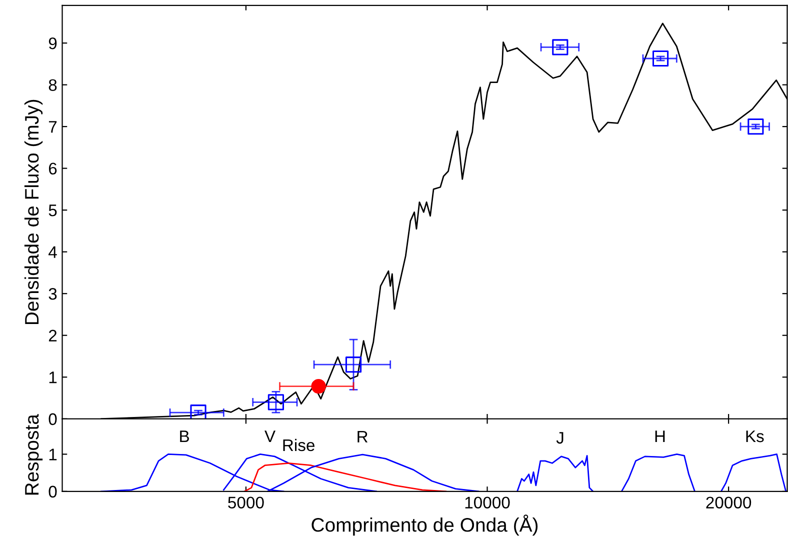 The image size is (788, 546). I want to click on y-tick-label: 2, so click(52, 336).